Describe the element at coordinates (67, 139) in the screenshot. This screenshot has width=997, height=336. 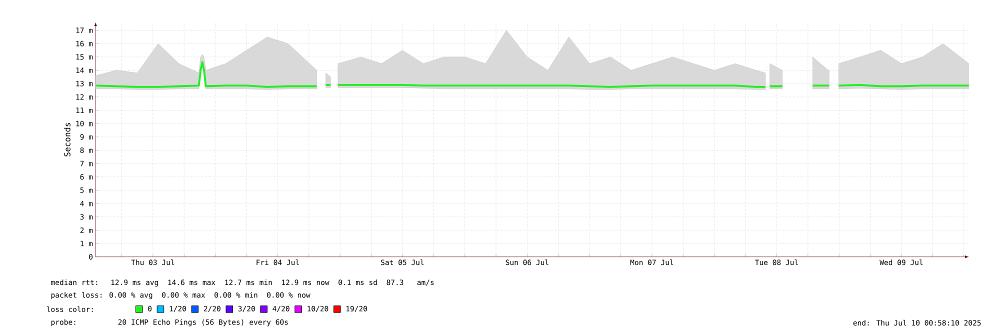
I see `y-axis-title: Seconds` at that location.